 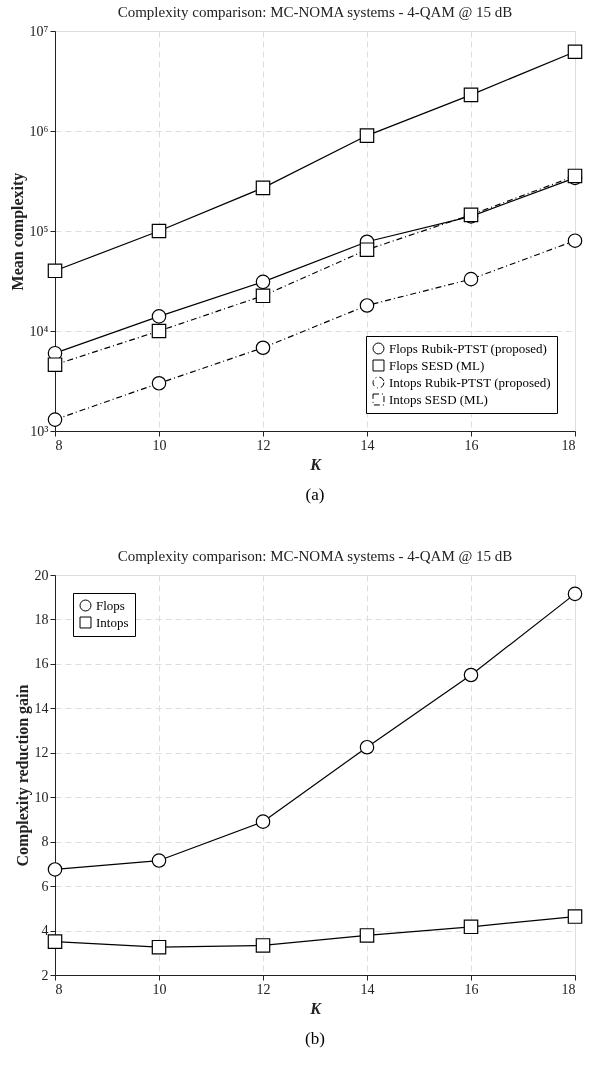 What do you see at coordinates (41, 708) in the screenshot?
I see `y-tick-label: 14` at bounding box center [41, 708].